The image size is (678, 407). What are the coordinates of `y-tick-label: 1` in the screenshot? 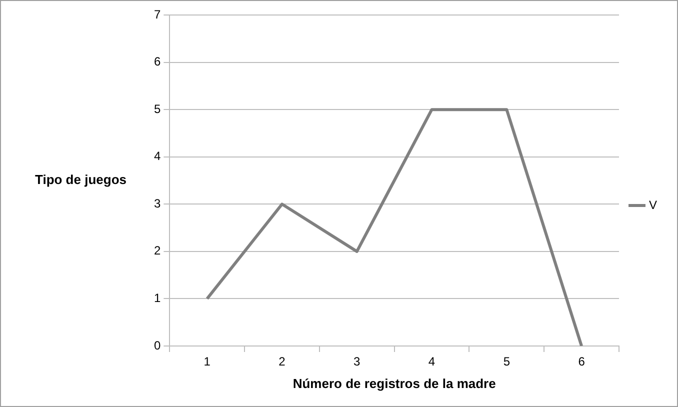 It's located at (157, 298).